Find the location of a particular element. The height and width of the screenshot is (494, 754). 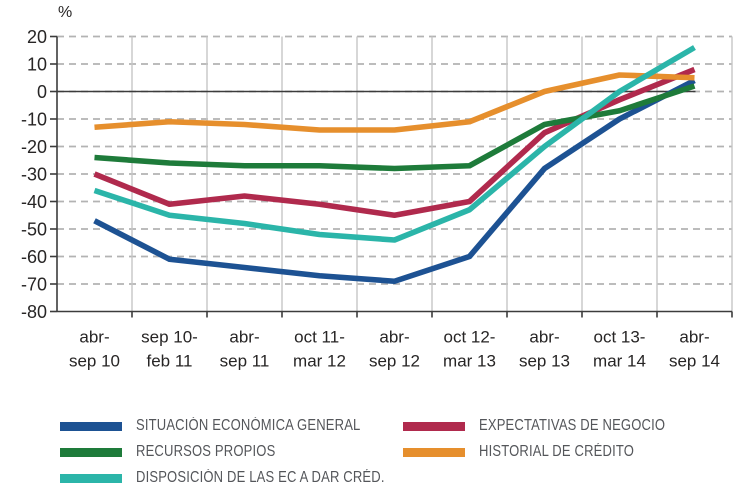

x-tick-label-line1: oct 11- is located at coordinates (319, 337).